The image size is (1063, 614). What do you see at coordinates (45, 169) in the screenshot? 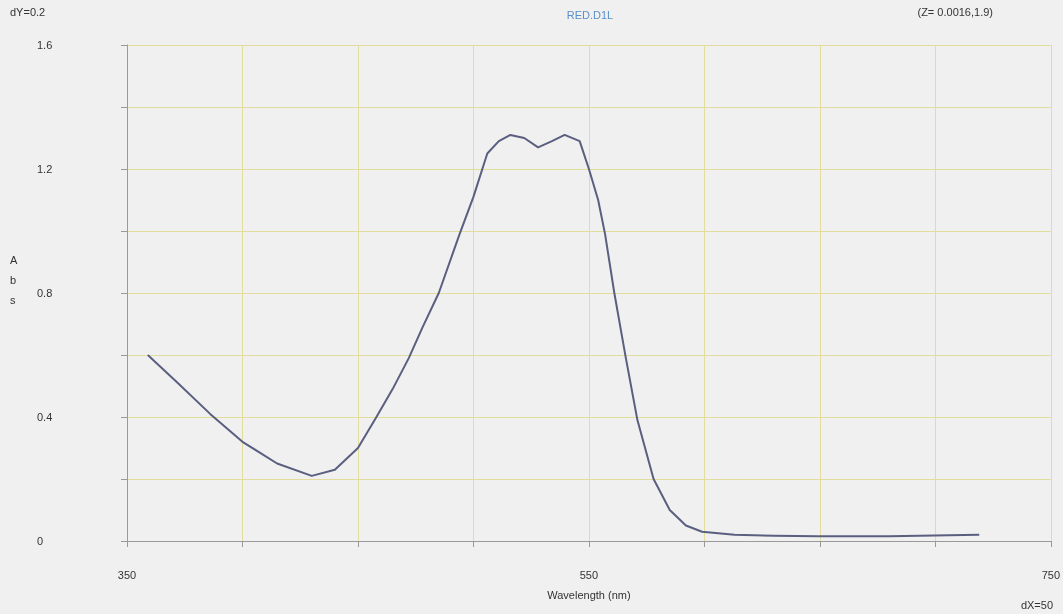
I see `y-tick-label: 1.2` at bounding box center [45, 169].